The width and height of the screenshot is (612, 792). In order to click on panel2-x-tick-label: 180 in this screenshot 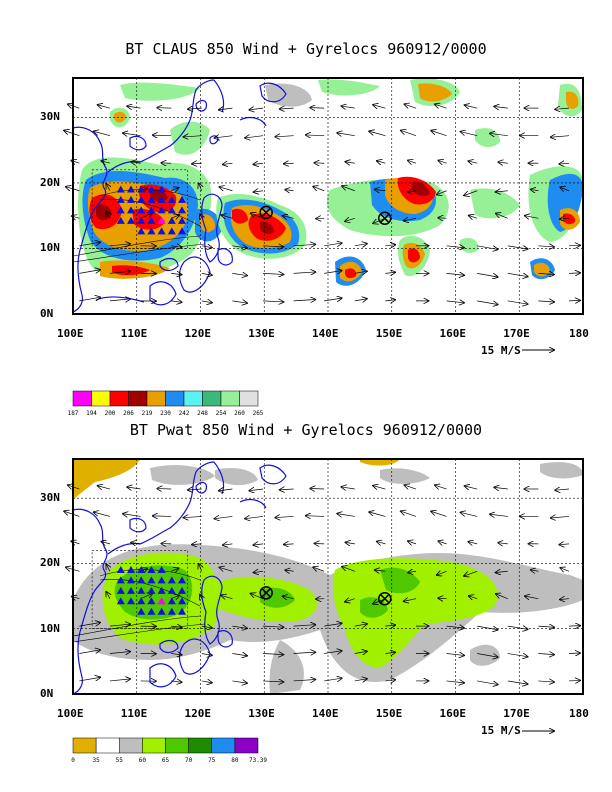, I will do `click(579, 713)`.